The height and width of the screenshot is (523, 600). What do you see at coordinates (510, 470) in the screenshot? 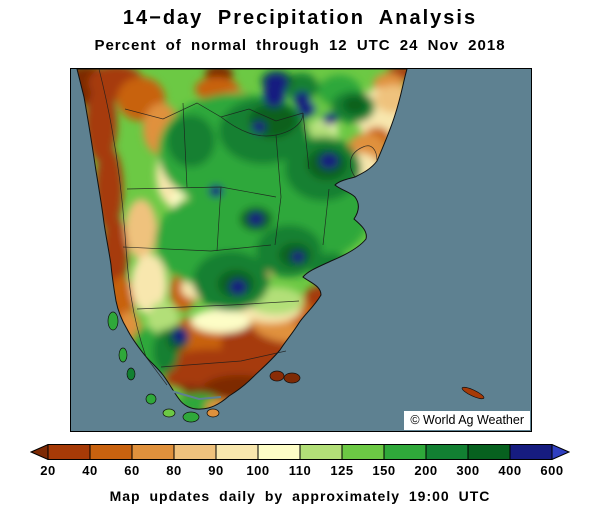
I see `scale-label-400: 400` at bounding box center [510, 470].